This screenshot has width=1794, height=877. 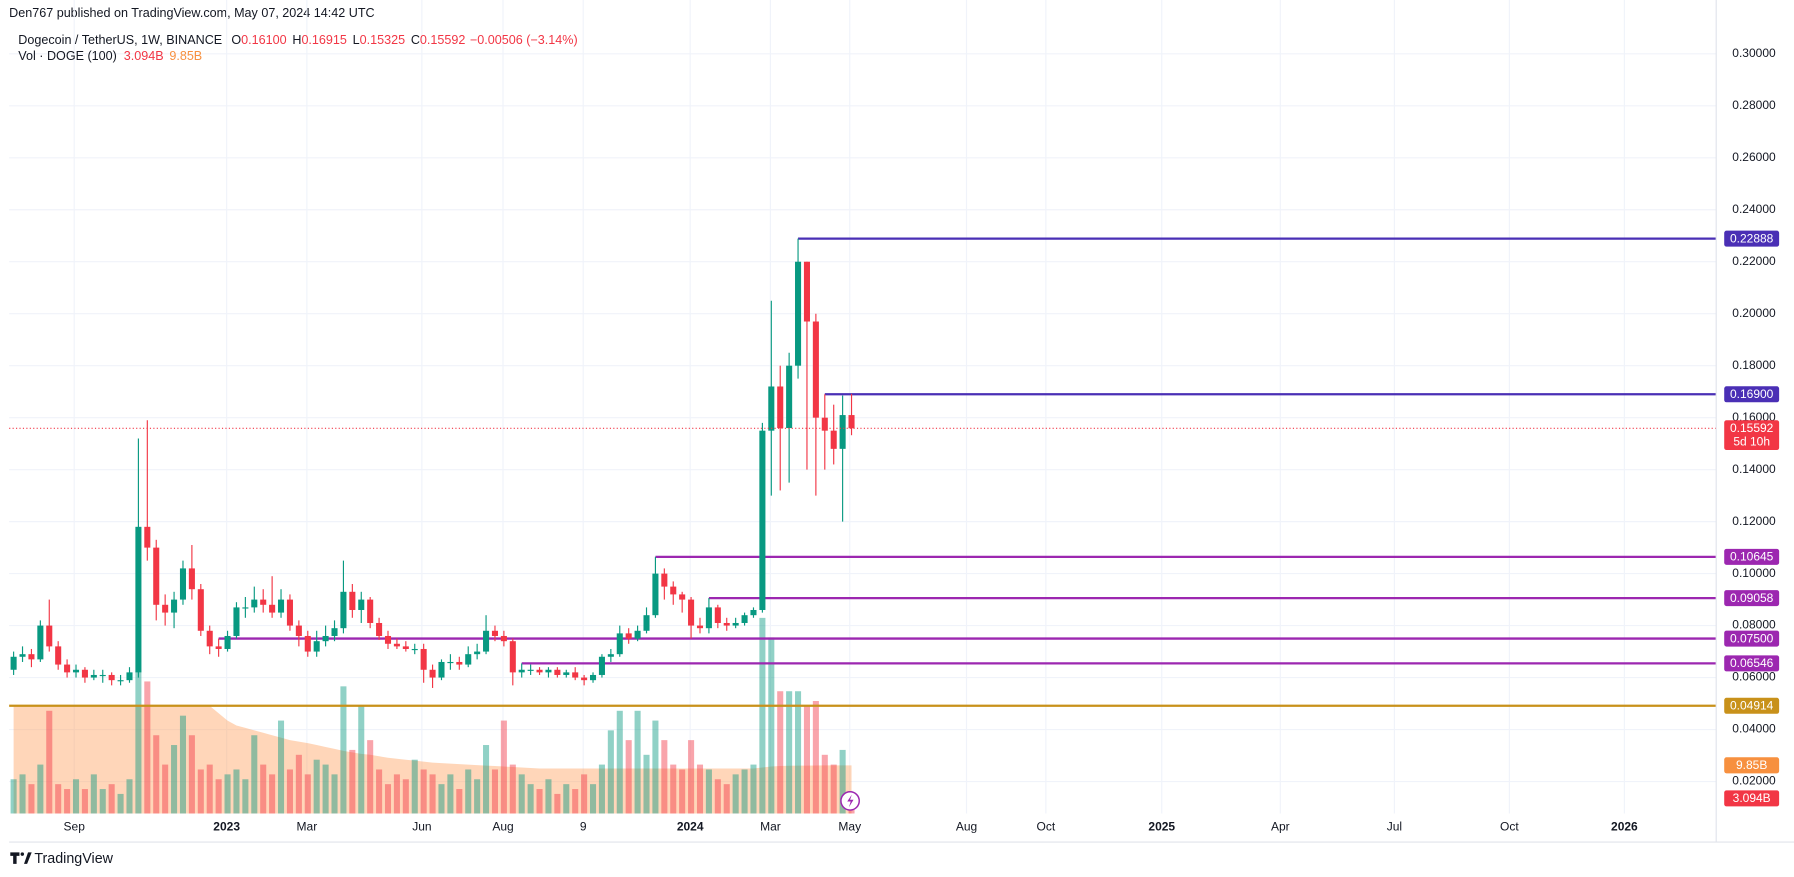 What do you see at coordinates (144, 57) in the screenshot?
I see `volume-value: 3.094B` at bounding box center [144, 57].